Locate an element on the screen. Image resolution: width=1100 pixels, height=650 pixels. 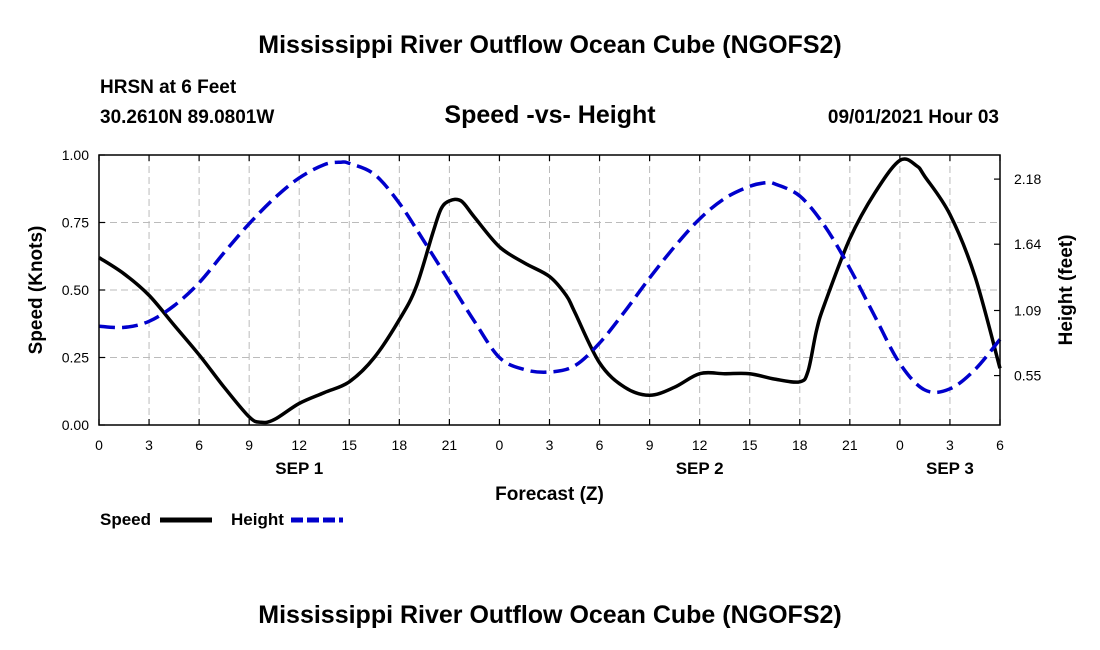
y-tick-label: 0.75 is located at coordinates (75, 223).